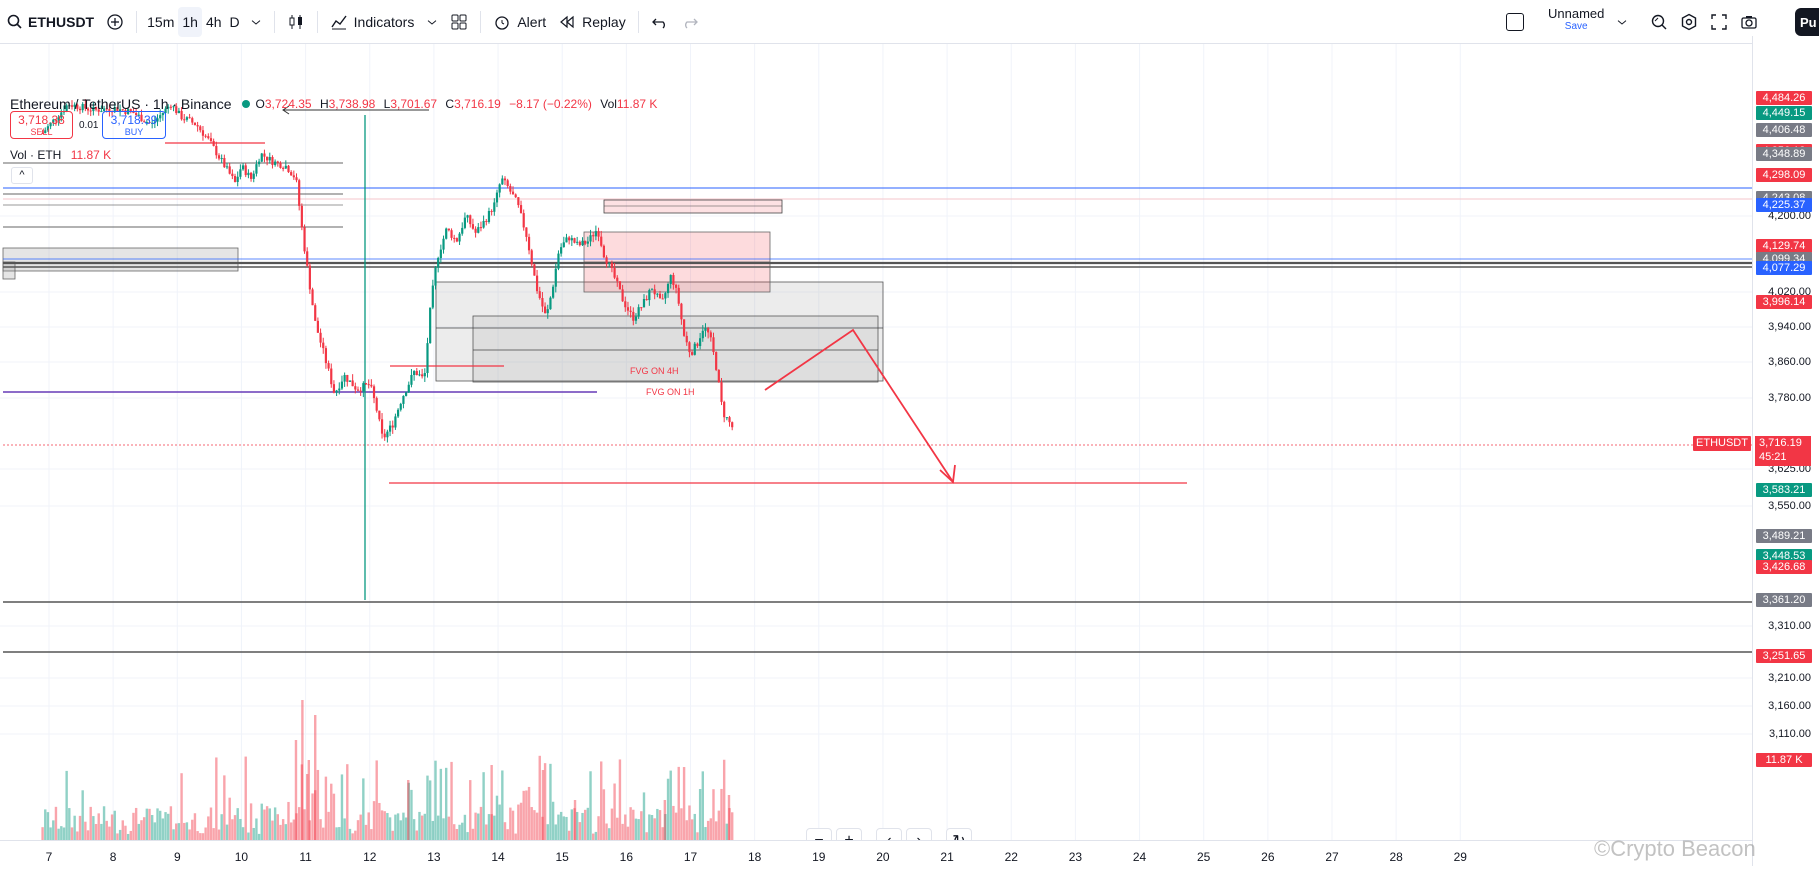 The width and height of the screenshot is (1819, 873). What do you see at coordinates (690, 22) in the screenshot?
I see `redo-button` at bounding box center [690, 22].